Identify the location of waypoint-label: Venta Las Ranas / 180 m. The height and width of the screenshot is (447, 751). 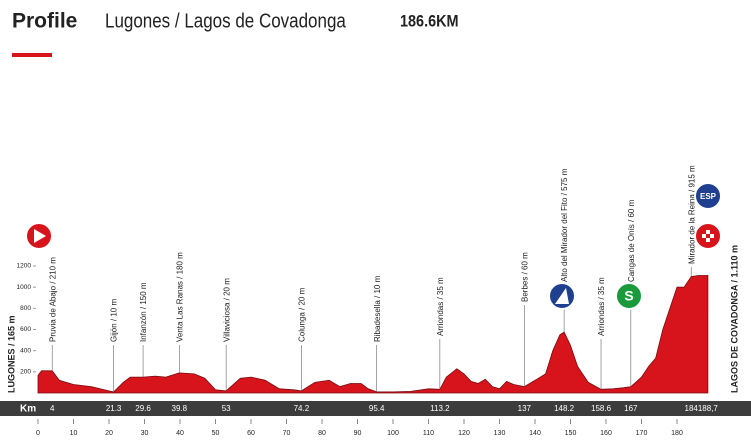
(179, 297).